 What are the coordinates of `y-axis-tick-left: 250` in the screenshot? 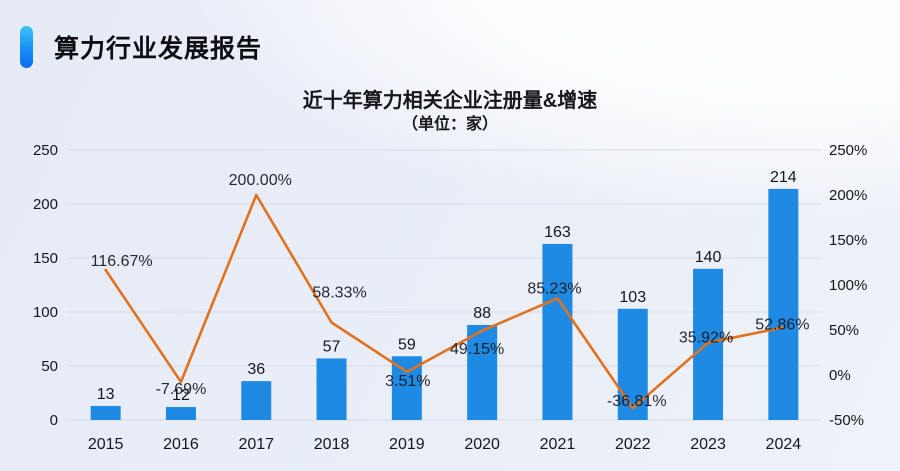 It's located at (45, 150).